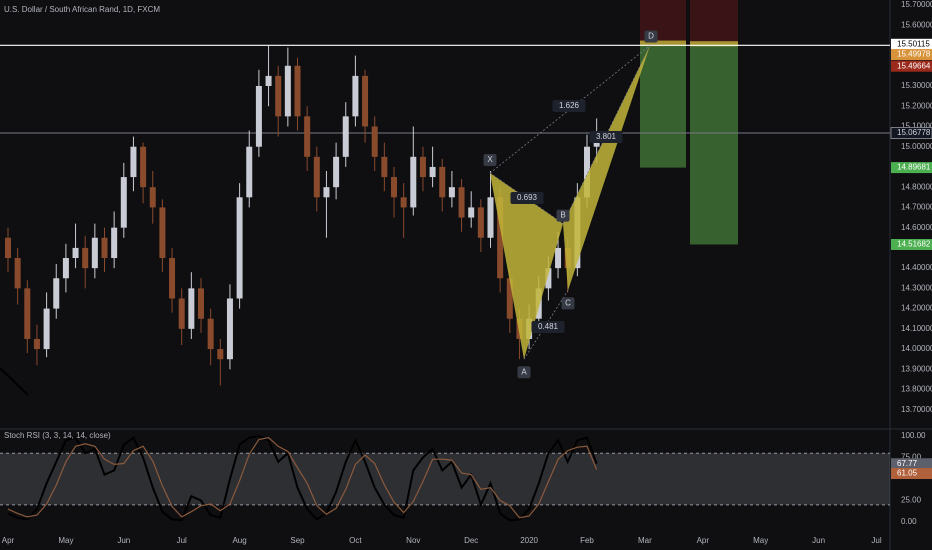 This screenshot has height=550, width=932. Describe the element at coordinates (916, 126) in the screenshot. I see `y-tick-label: 15.10000` at that location.